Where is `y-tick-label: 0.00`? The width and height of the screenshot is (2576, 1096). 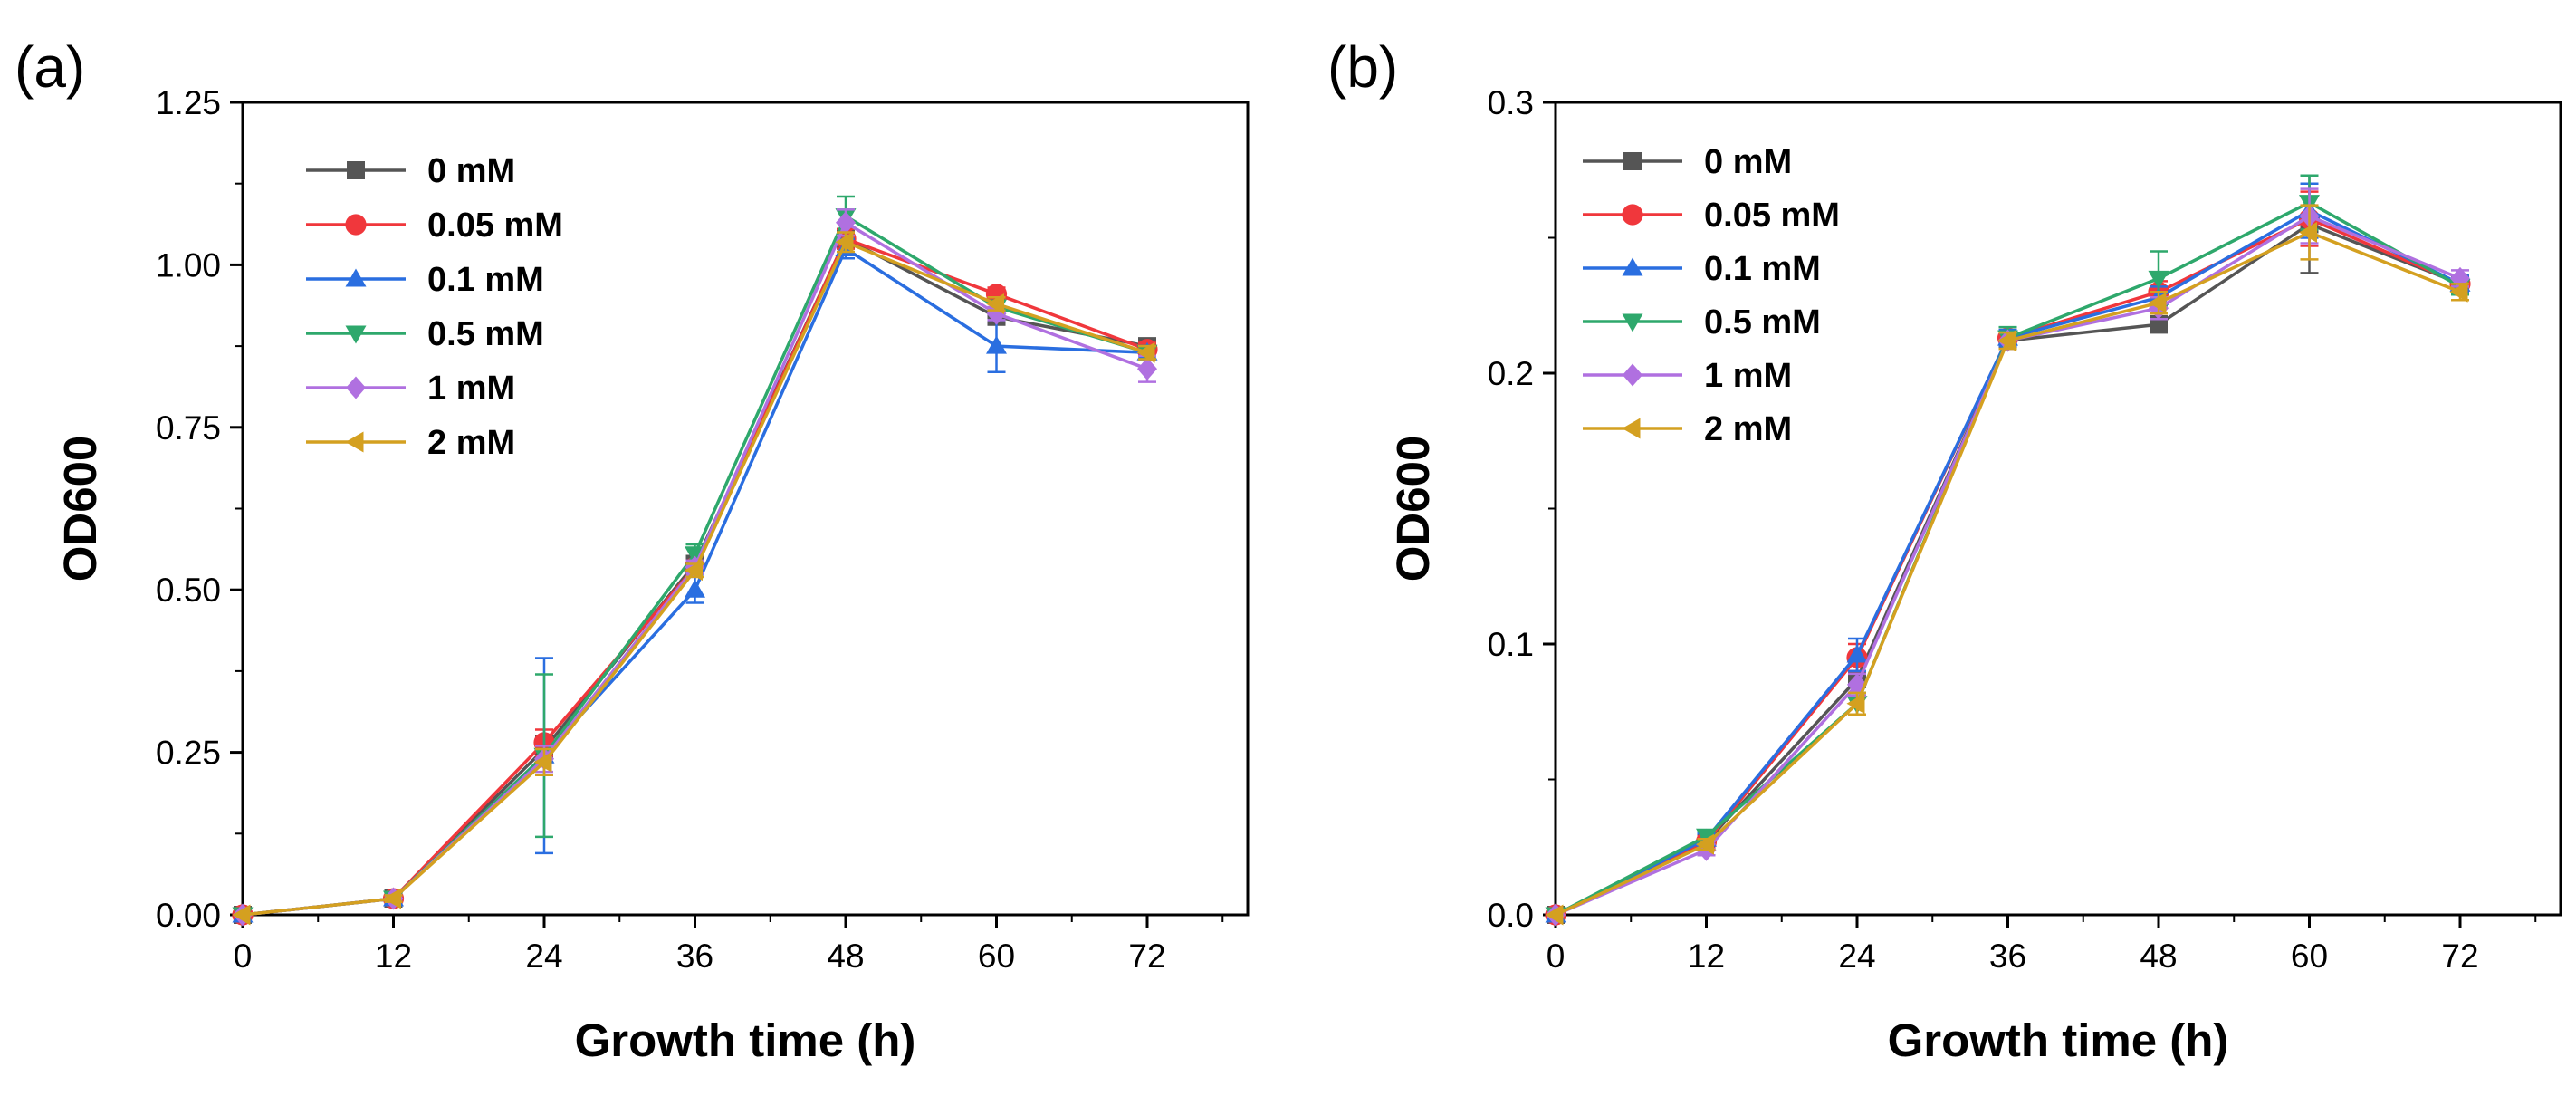 y-tick-label: 0.00 is located at coordinates (188, 915).